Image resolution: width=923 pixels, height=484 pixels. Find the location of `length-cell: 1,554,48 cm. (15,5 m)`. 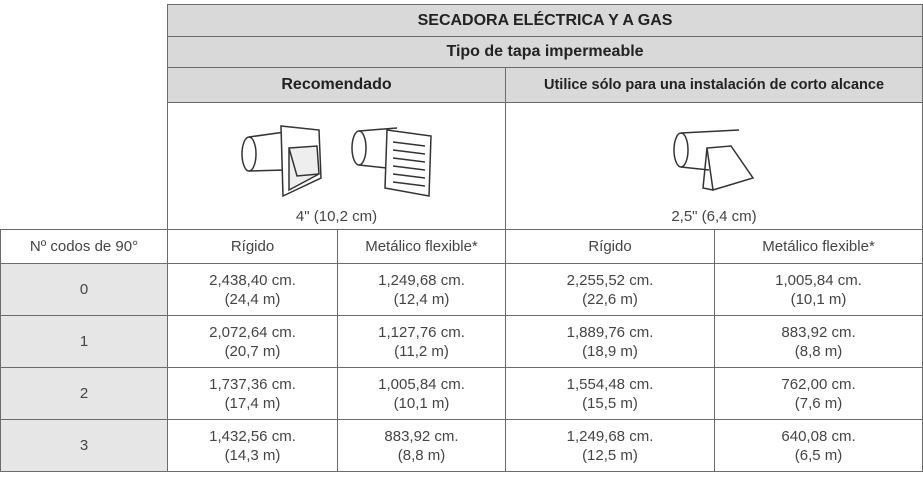

length-cell: 1,554,48 cm. (15,5 m) is located at coordinates (610, 393).